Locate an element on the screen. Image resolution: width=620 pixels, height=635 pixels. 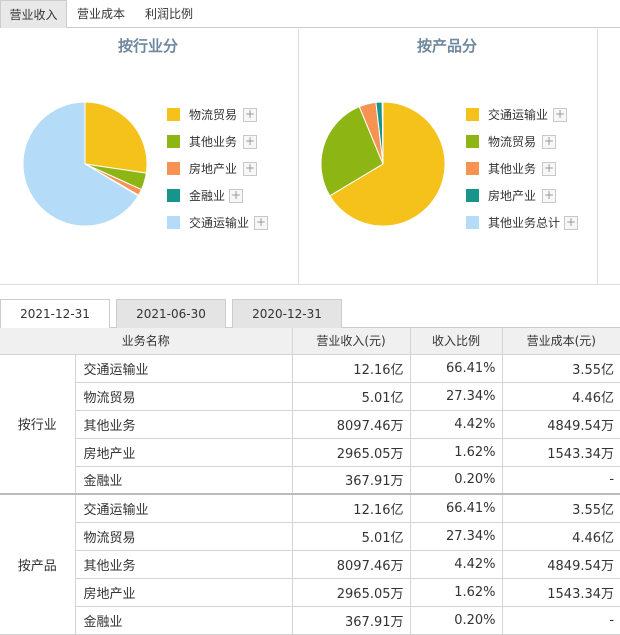
table-header-row: 业务名称 营业收入(元) 收入比例 营业成本(元) is located at coordinates (310, 341).